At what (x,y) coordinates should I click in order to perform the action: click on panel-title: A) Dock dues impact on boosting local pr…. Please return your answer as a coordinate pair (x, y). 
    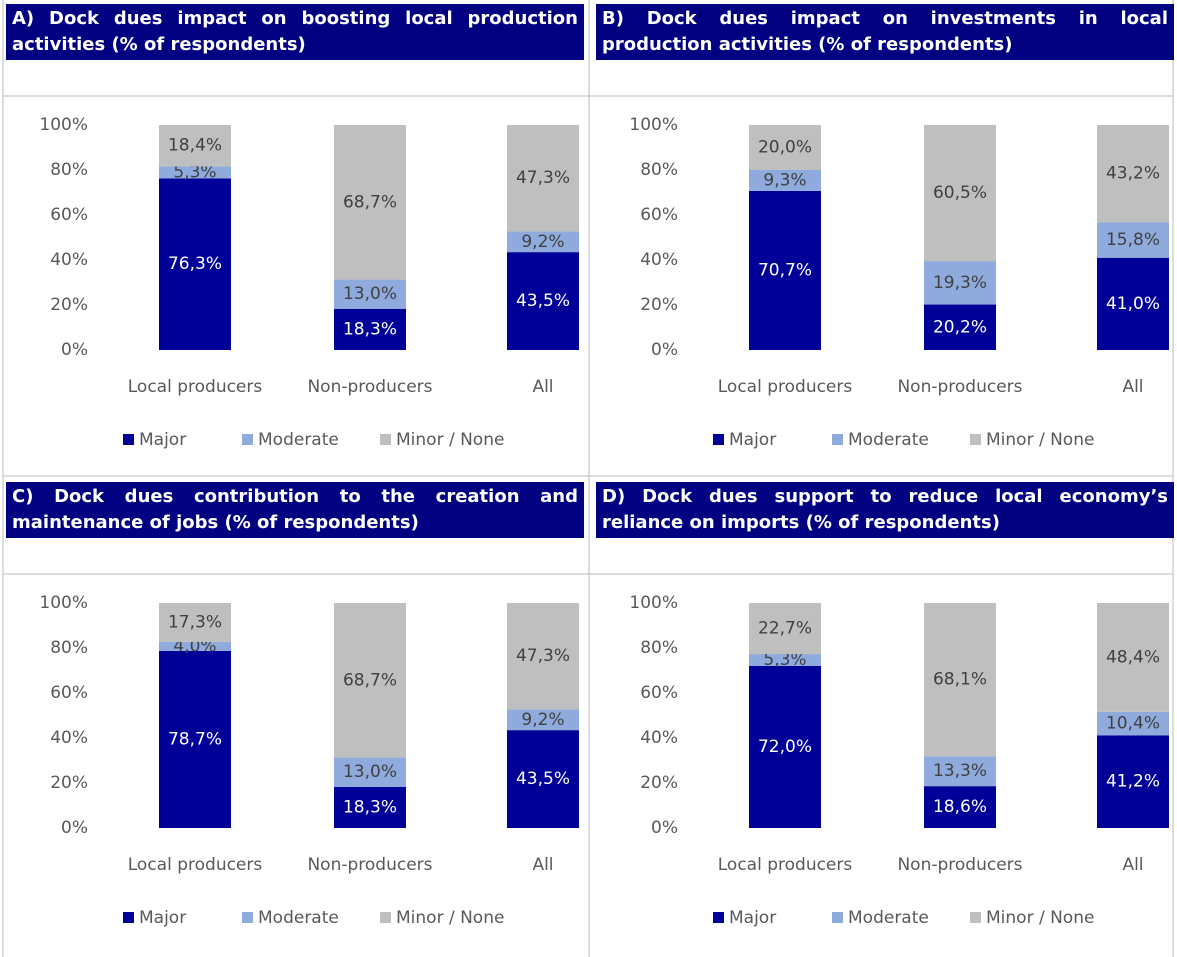
    Looking at the image, I should click on (295, 32).